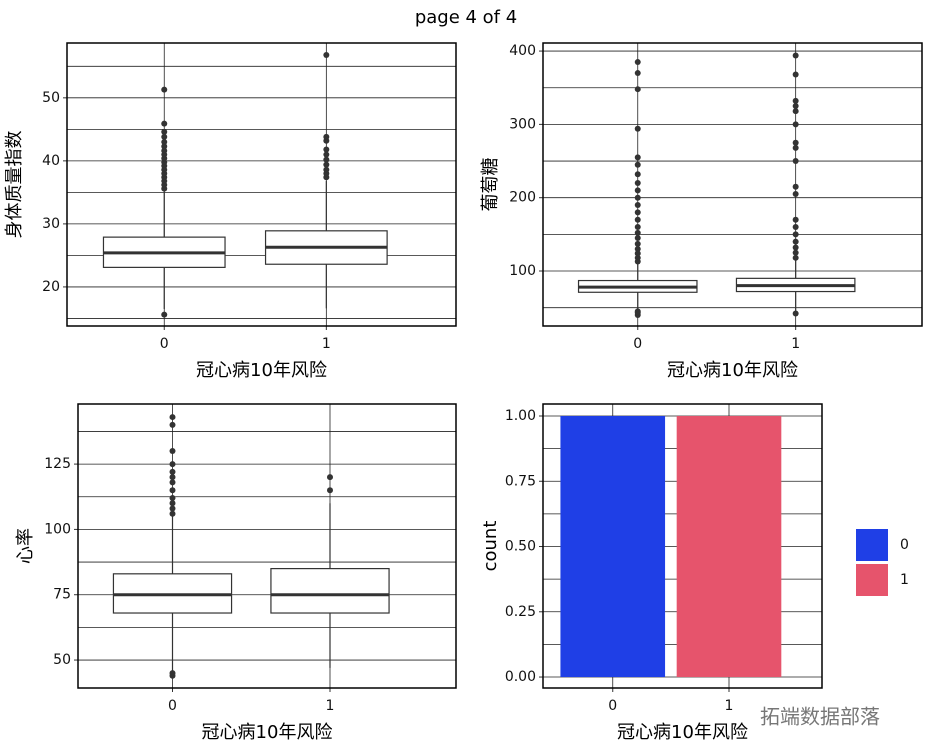 Image resolution: width=933 pixels, height=753 pixels. I want to click on y-axis-title: count, so click(490, 546).